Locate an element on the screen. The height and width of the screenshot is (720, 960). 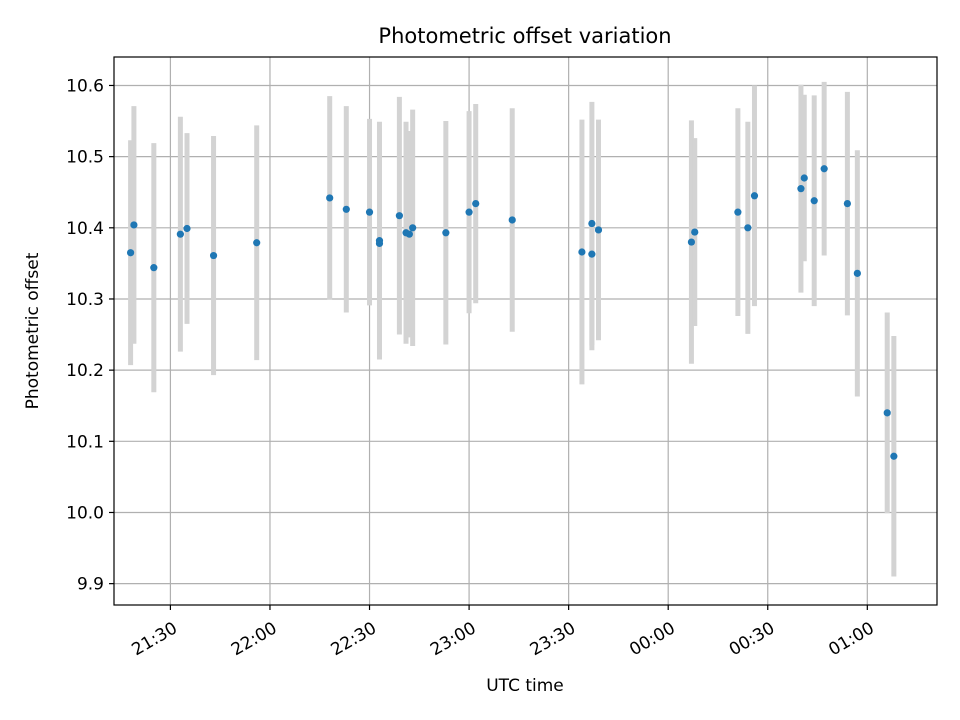
y-tick-label: 10.6 is located at coordinates (85, 86).